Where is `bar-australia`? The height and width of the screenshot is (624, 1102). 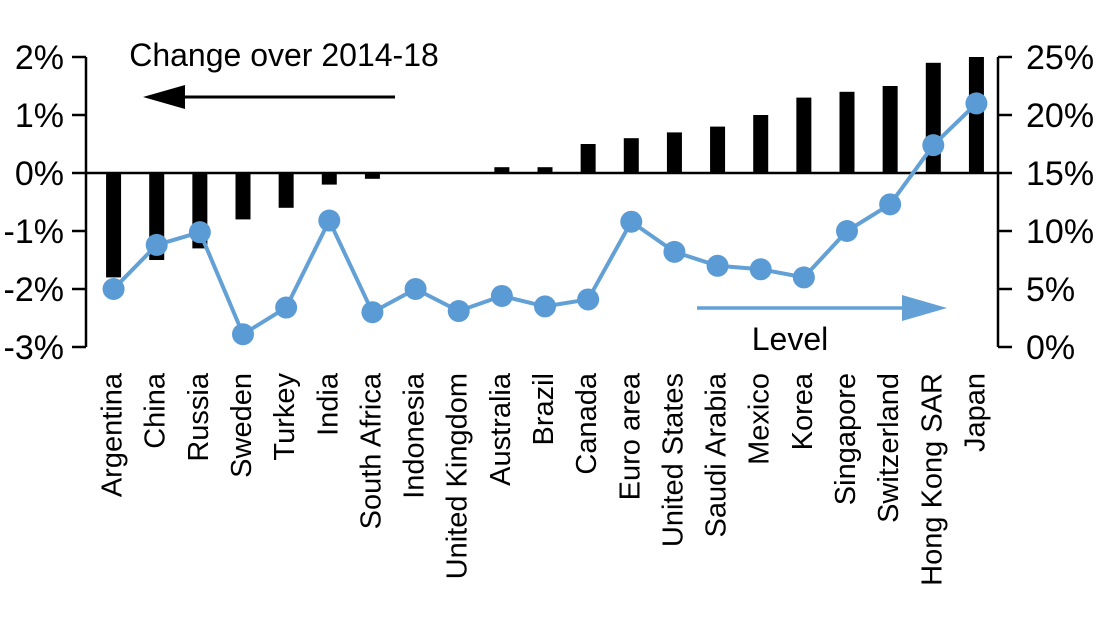
bar-australia is located at coordinates (502, 170).